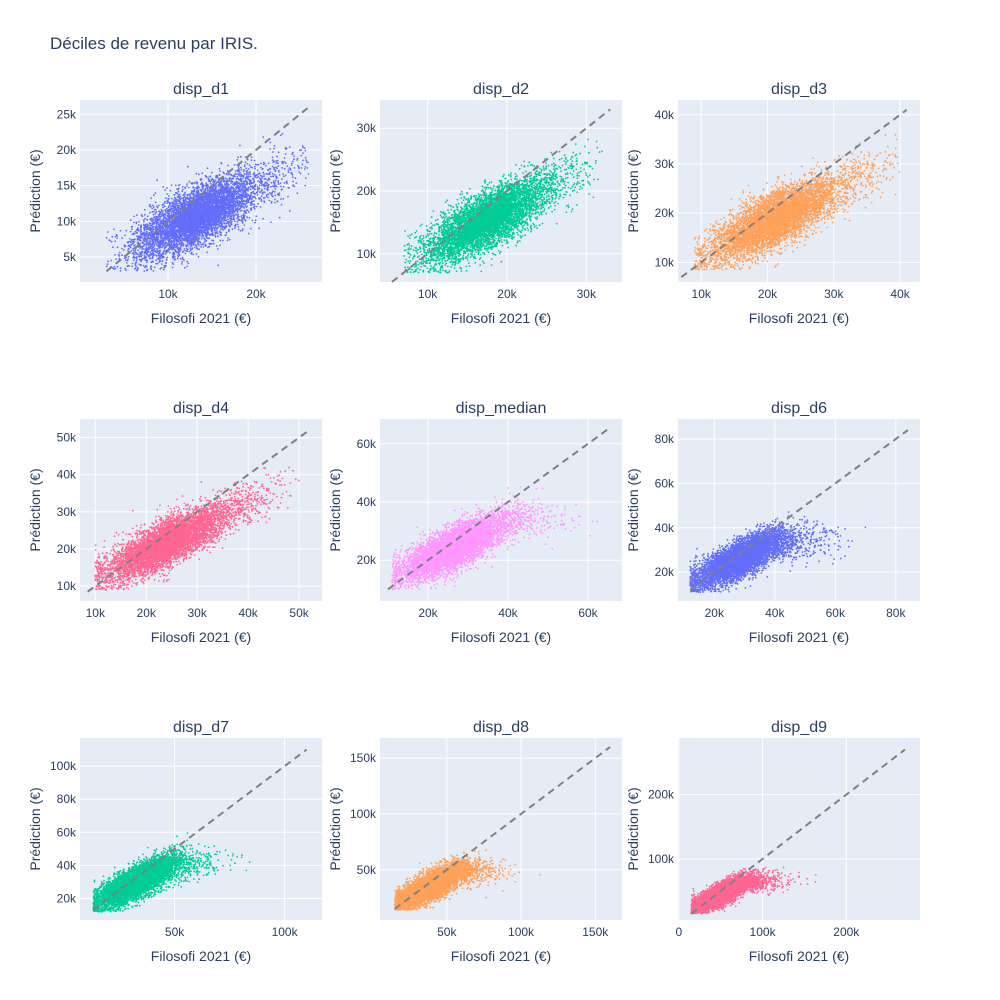  What do you see at coordinates (168, 294) in the screenshot?
I see `x-tick-label: 10k` at bounding box center [168, 294].